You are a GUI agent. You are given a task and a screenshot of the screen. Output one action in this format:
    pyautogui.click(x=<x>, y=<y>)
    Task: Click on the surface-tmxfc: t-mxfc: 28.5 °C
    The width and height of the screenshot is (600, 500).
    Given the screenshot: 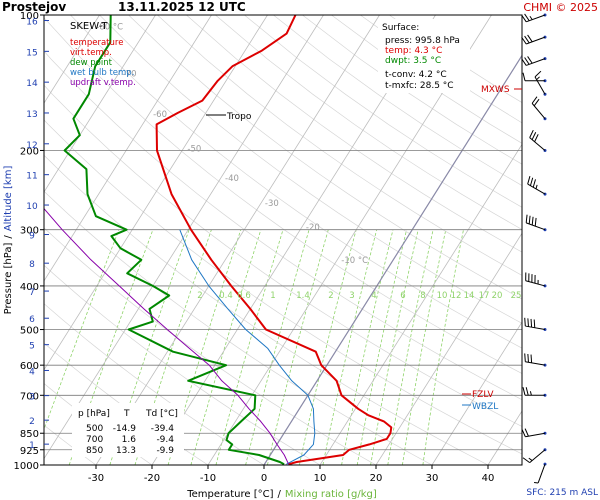 What is the action you would take?
    pyautogui.click(x=419, y=86)
    